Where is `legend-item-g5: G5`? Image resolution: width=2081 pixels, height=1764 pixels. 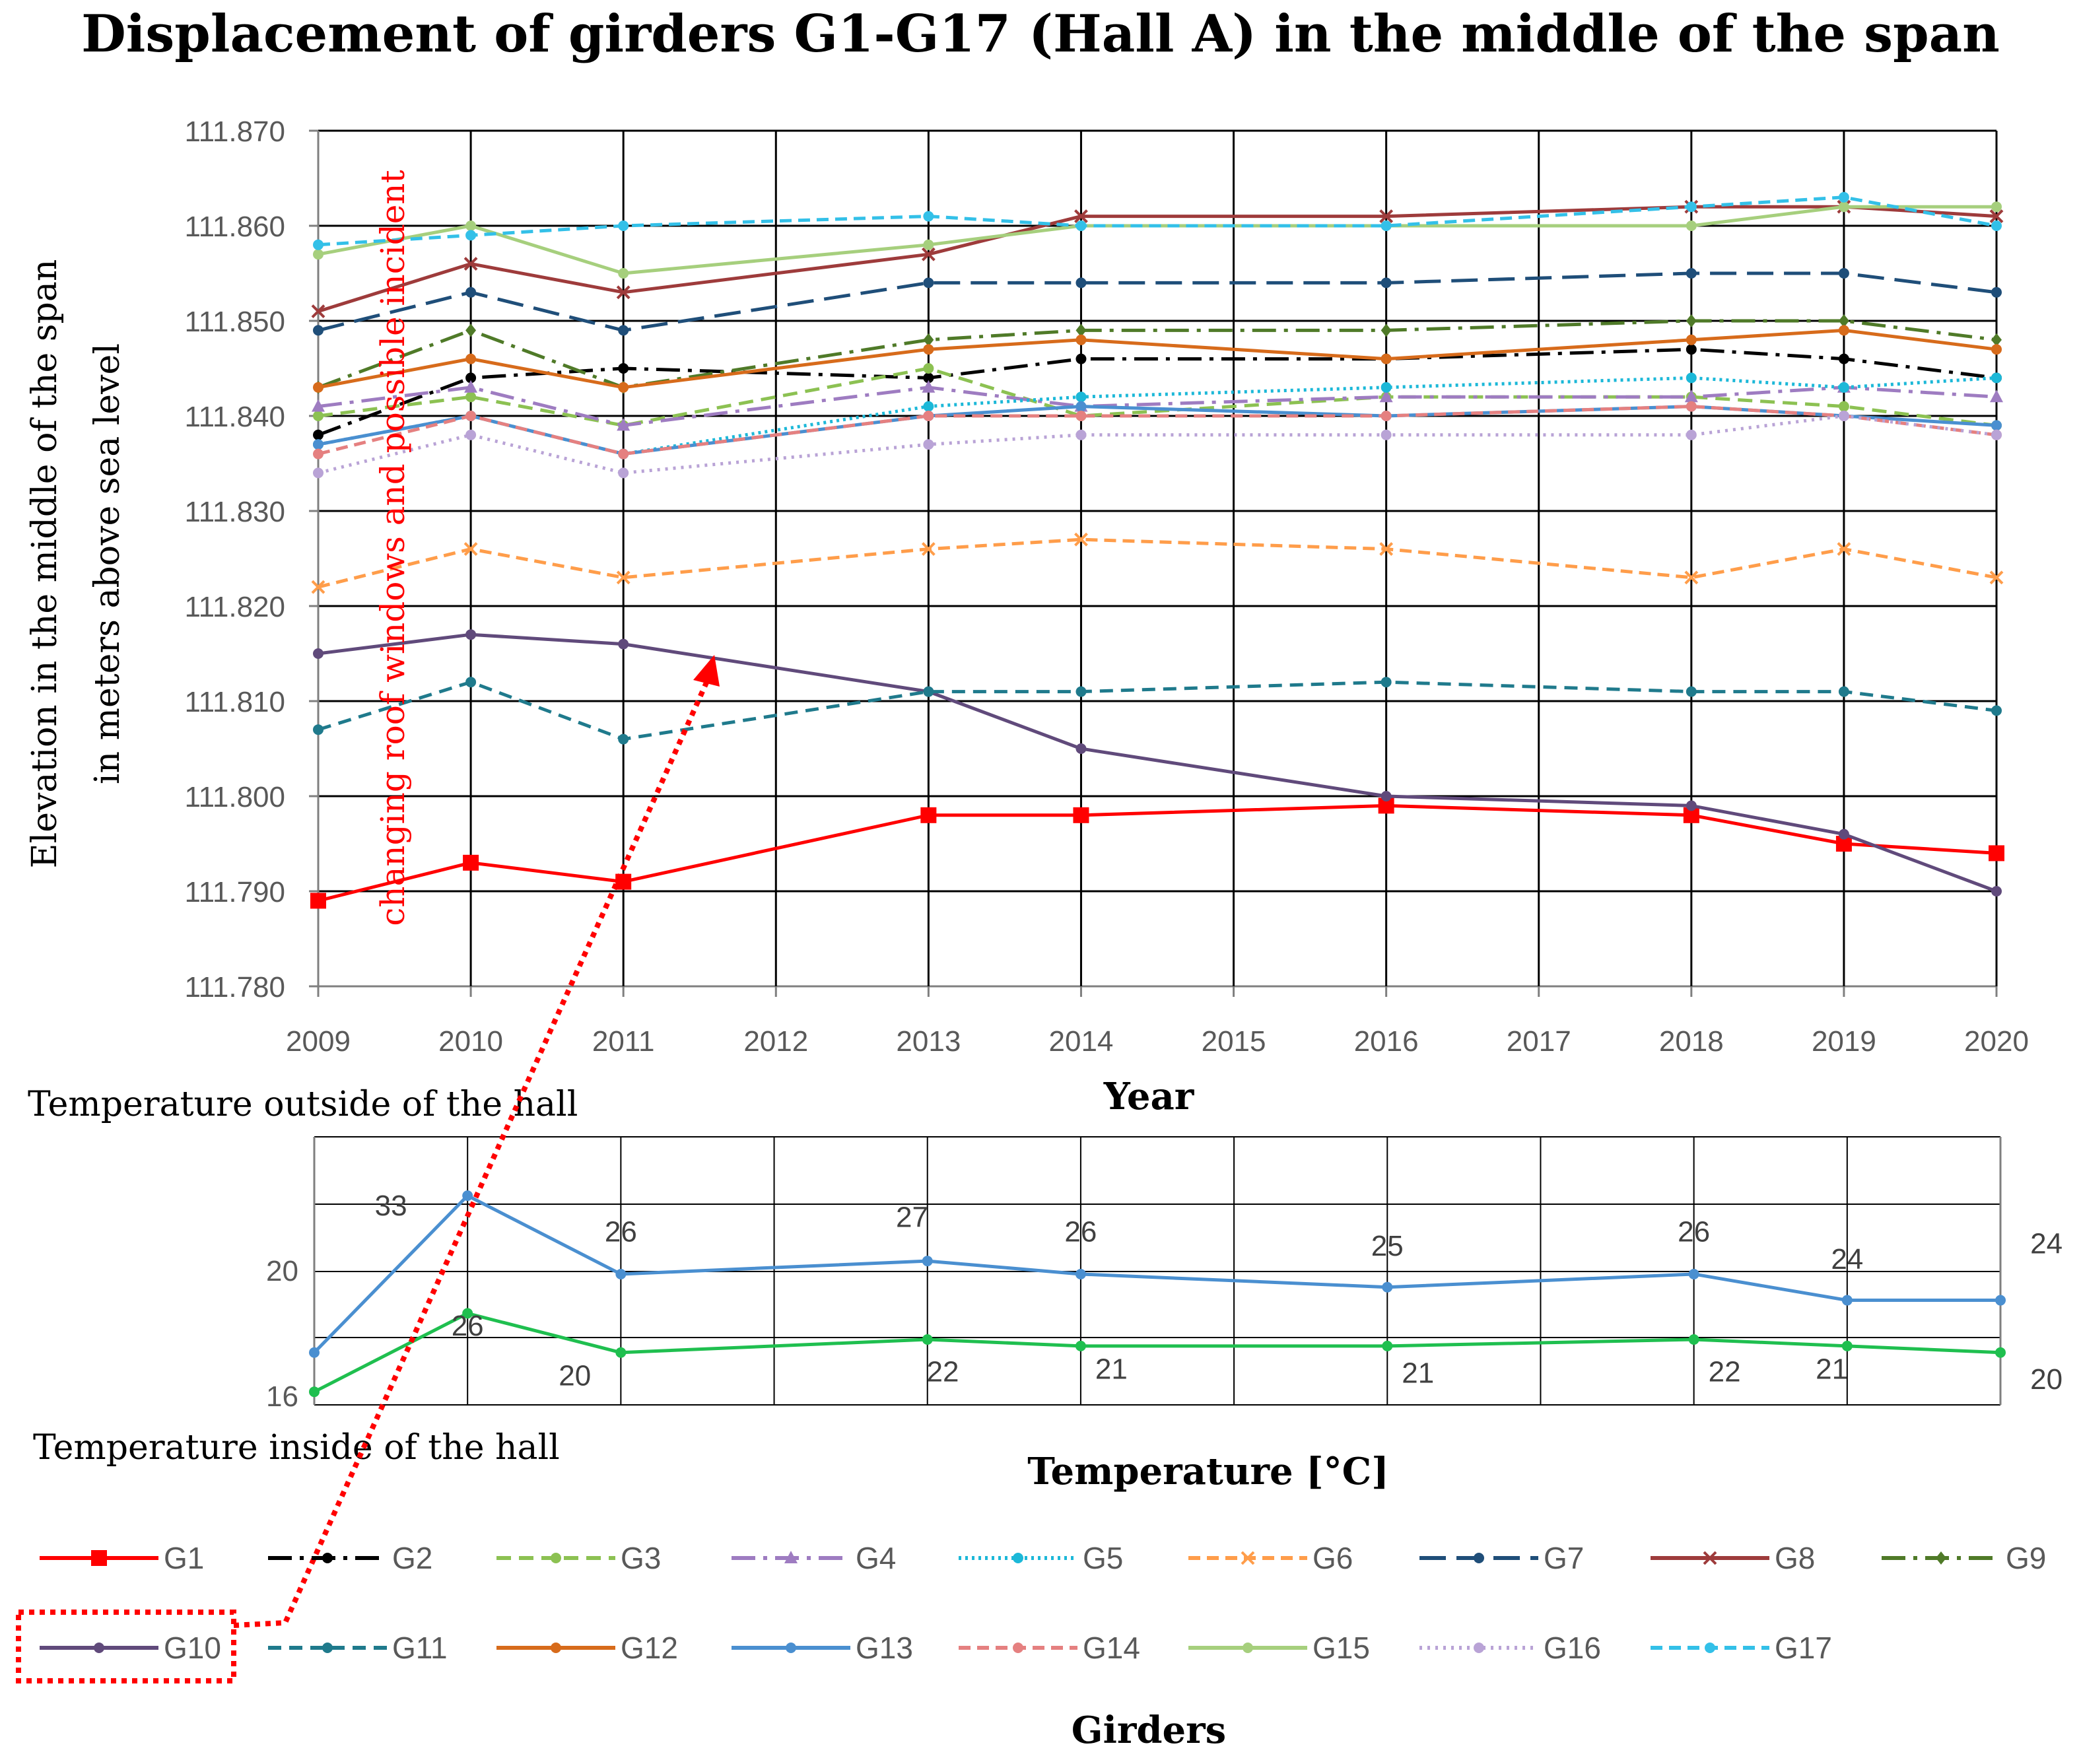
legend-item-g5: G5 is located at coordinates (1041, 1558).